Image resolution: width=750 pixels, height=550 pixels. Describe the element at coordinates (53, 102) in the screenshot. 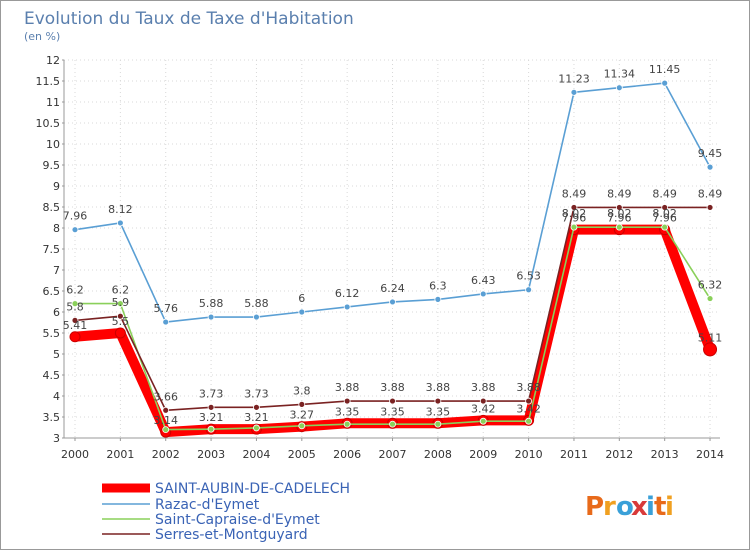

I see `y-tick-label: 11` at that location.